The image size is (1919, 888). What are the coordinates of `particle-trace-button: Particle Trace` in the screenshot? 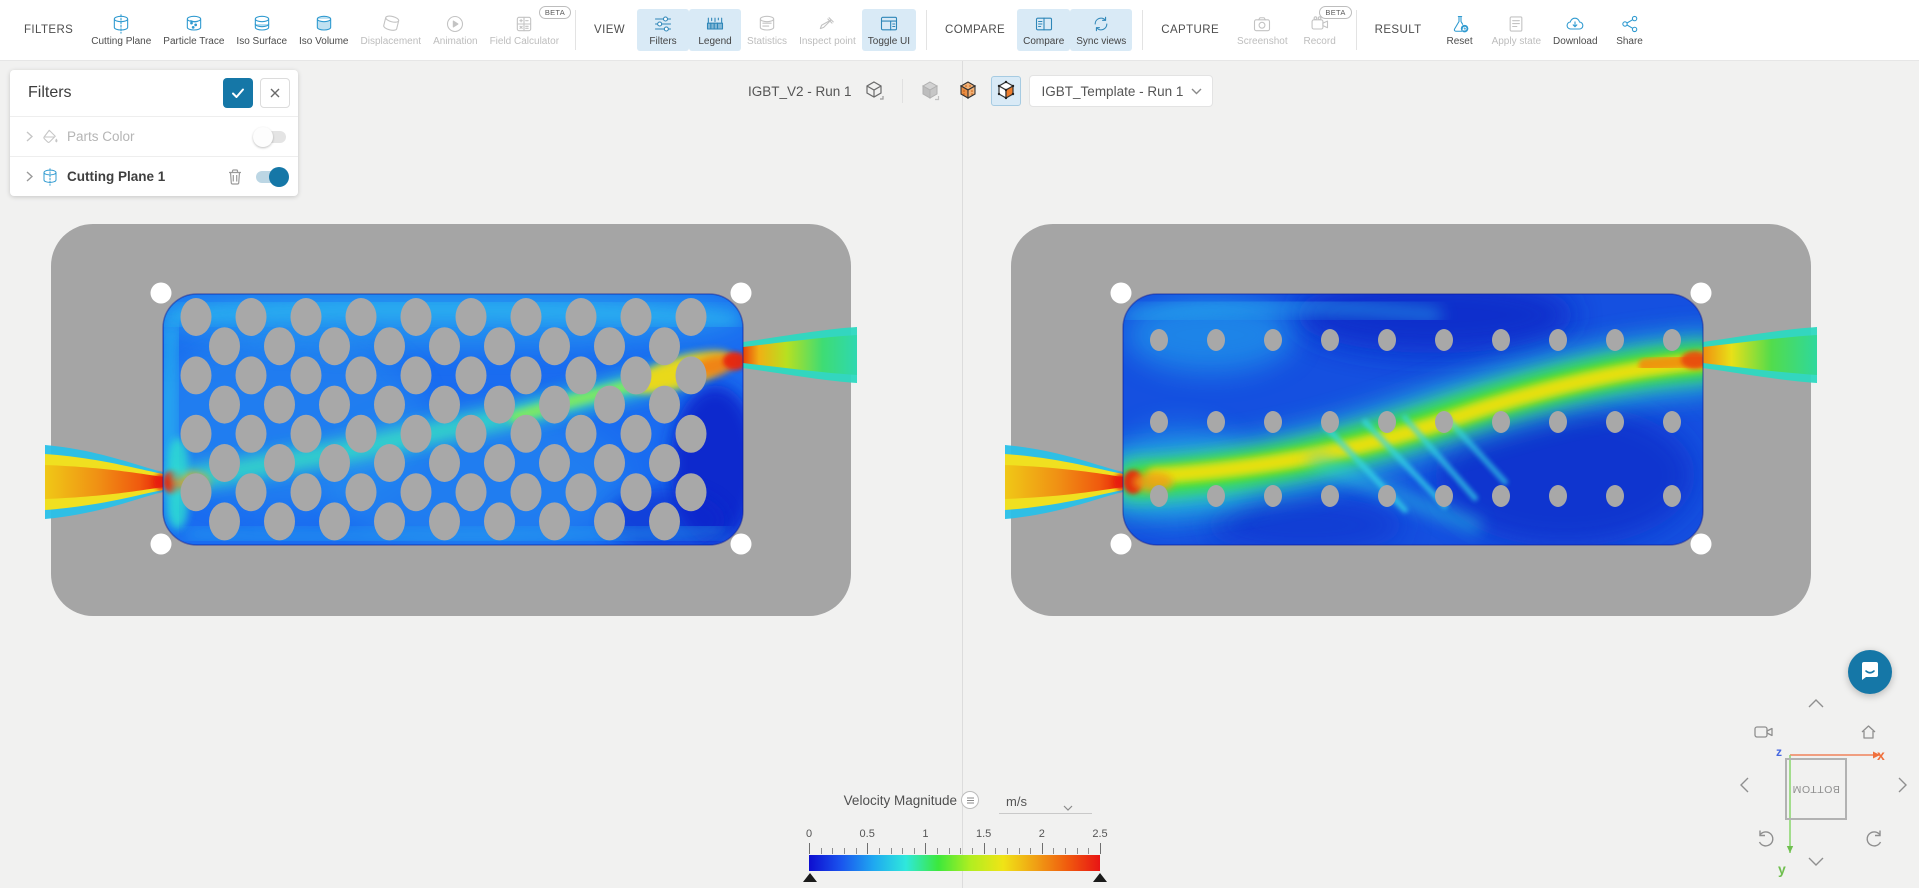 It's located at (193, 30).